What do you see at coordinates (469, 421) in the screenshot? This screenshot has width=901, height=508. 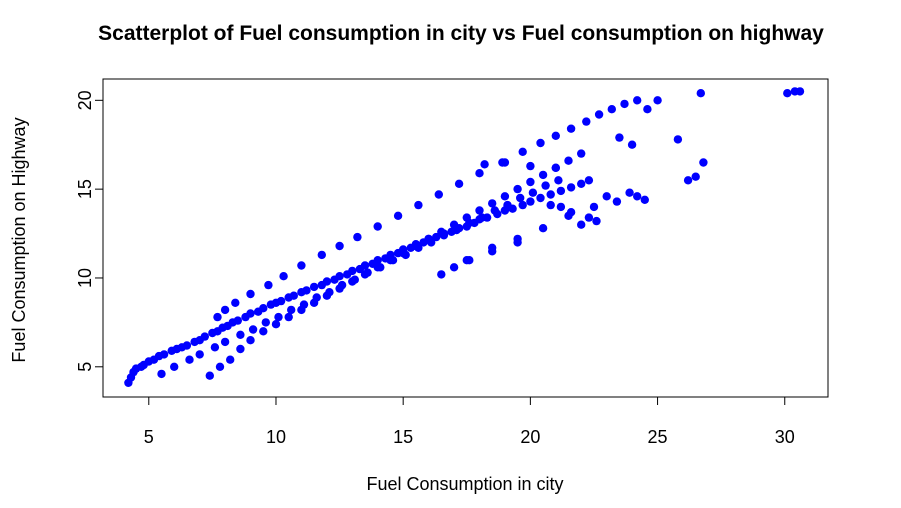 I see `x-axis: 5 10 15 20 25 30` at bounding box center [469, 421].